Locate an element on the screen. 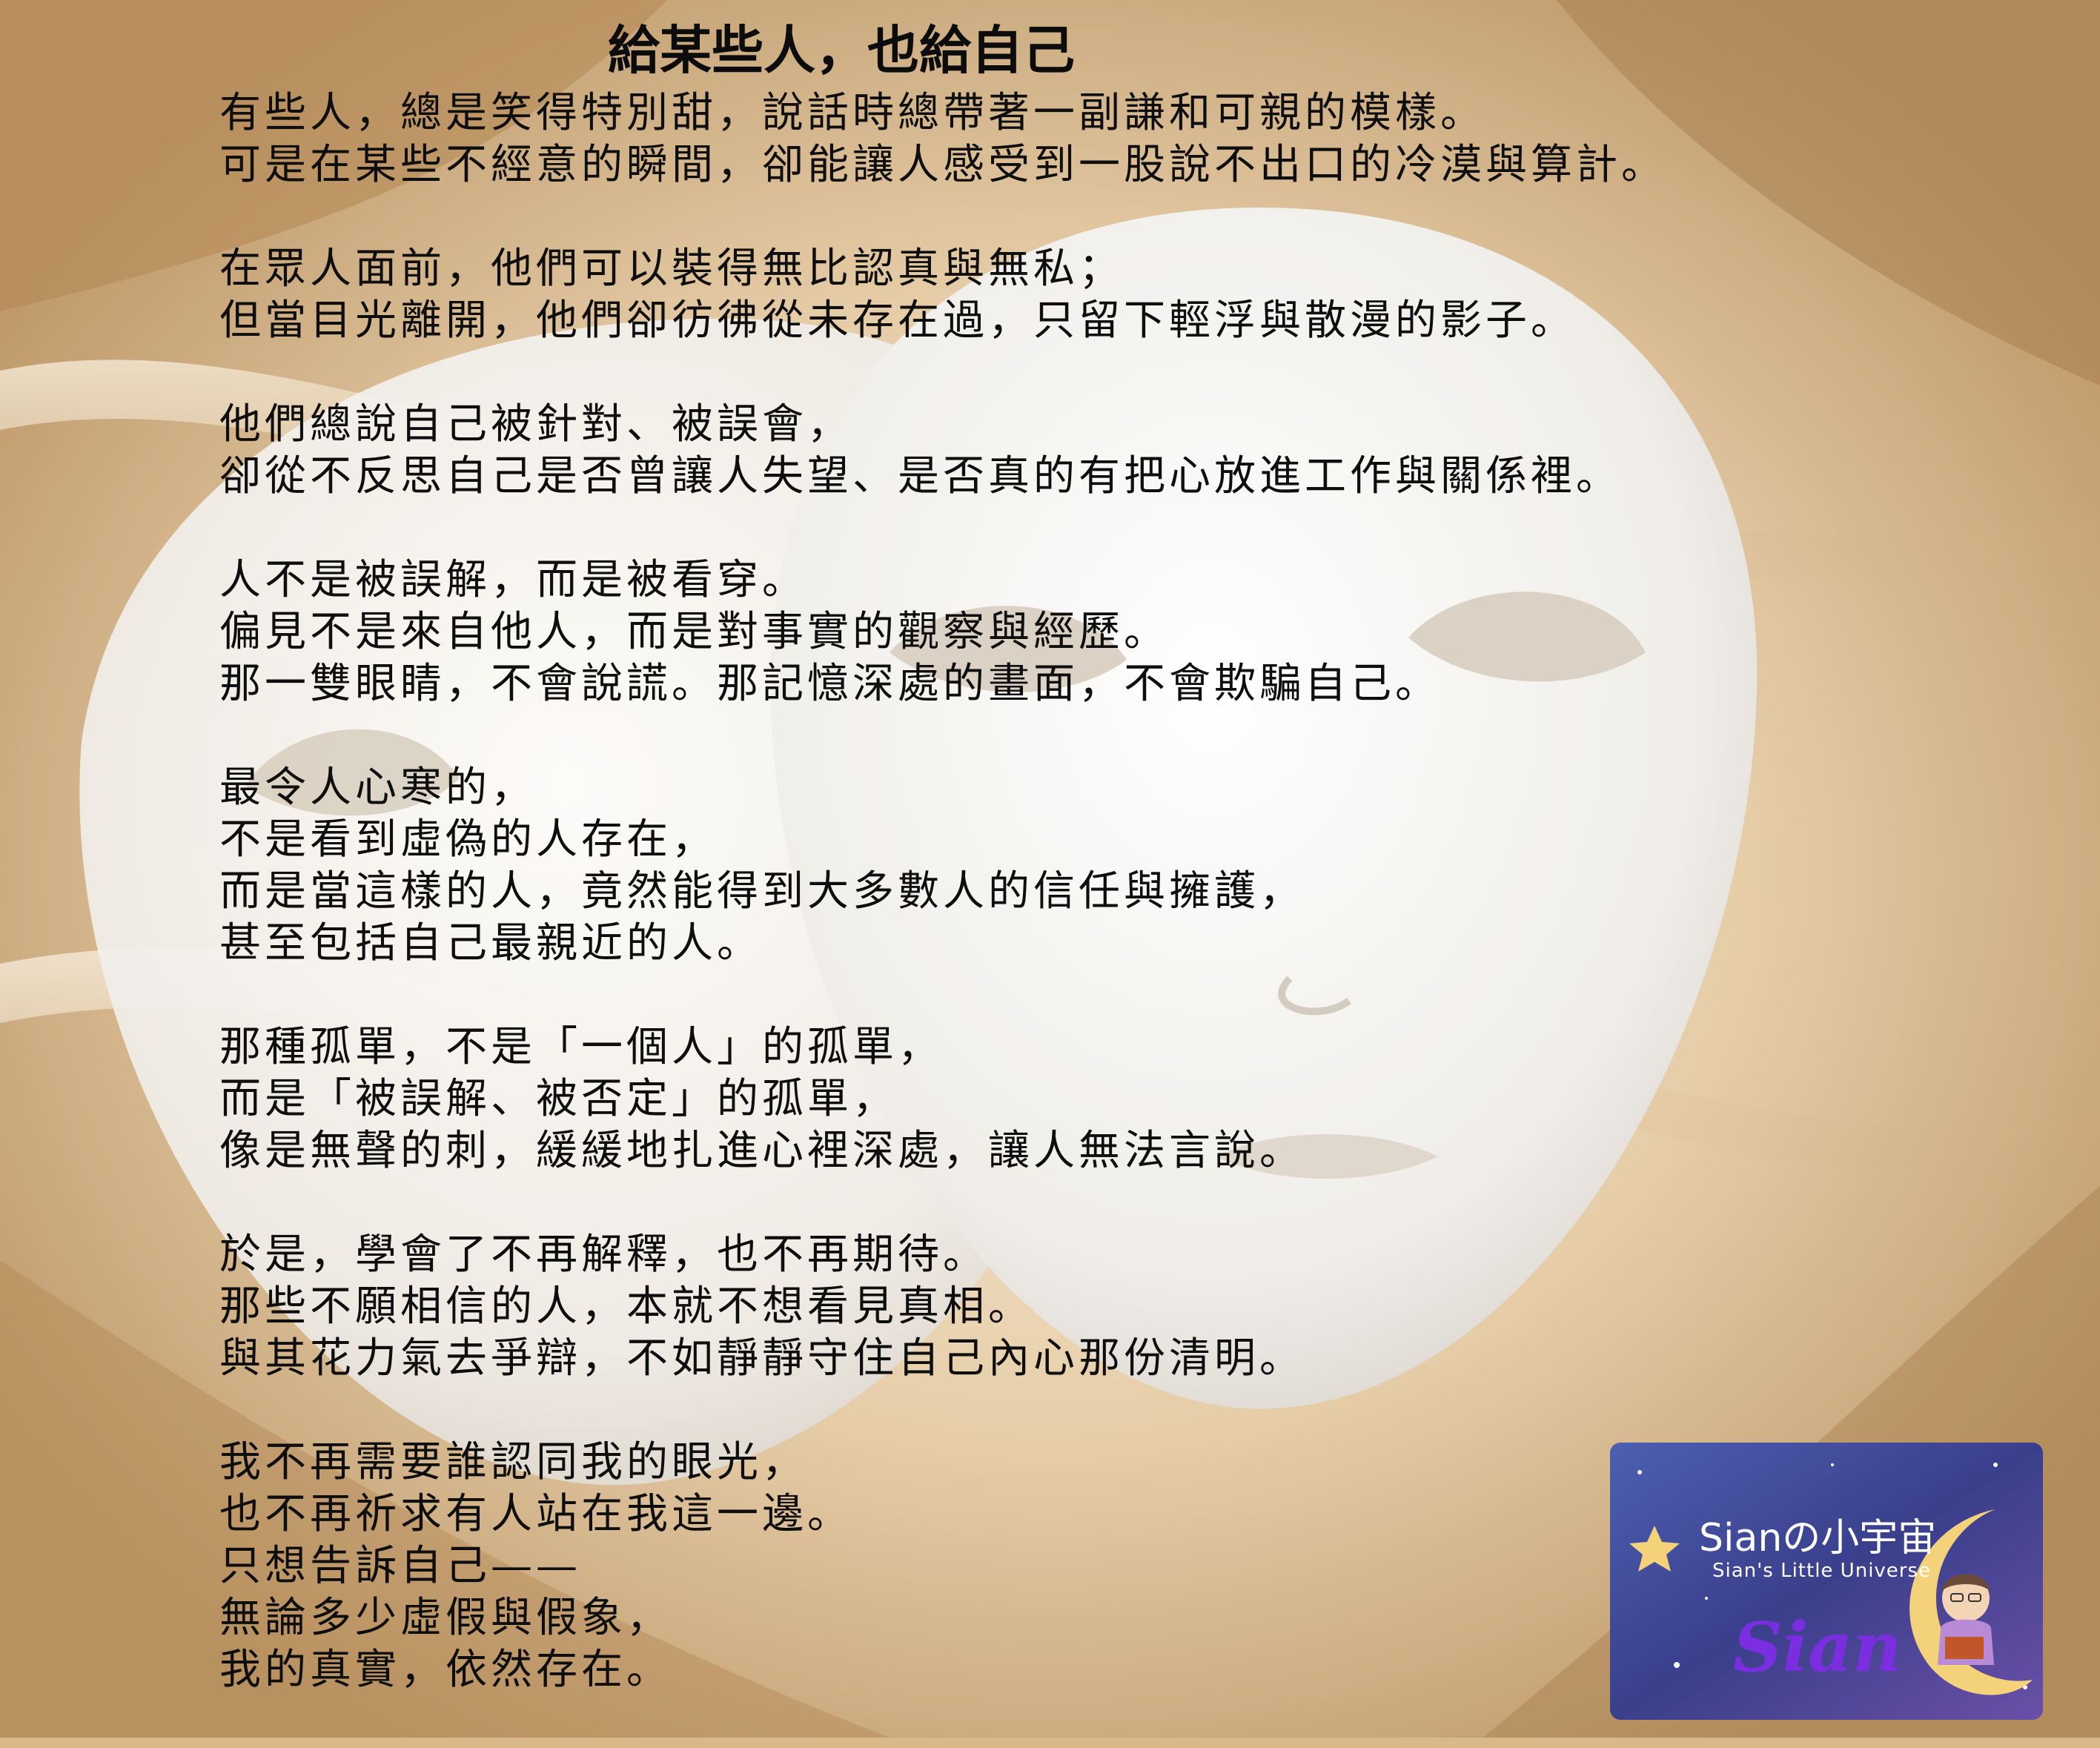  poem-line: 但當目光離開，他們卻彷彿從未存在過，只留下輕浮與散漫的影子。 is located at coordinates (897, 321).